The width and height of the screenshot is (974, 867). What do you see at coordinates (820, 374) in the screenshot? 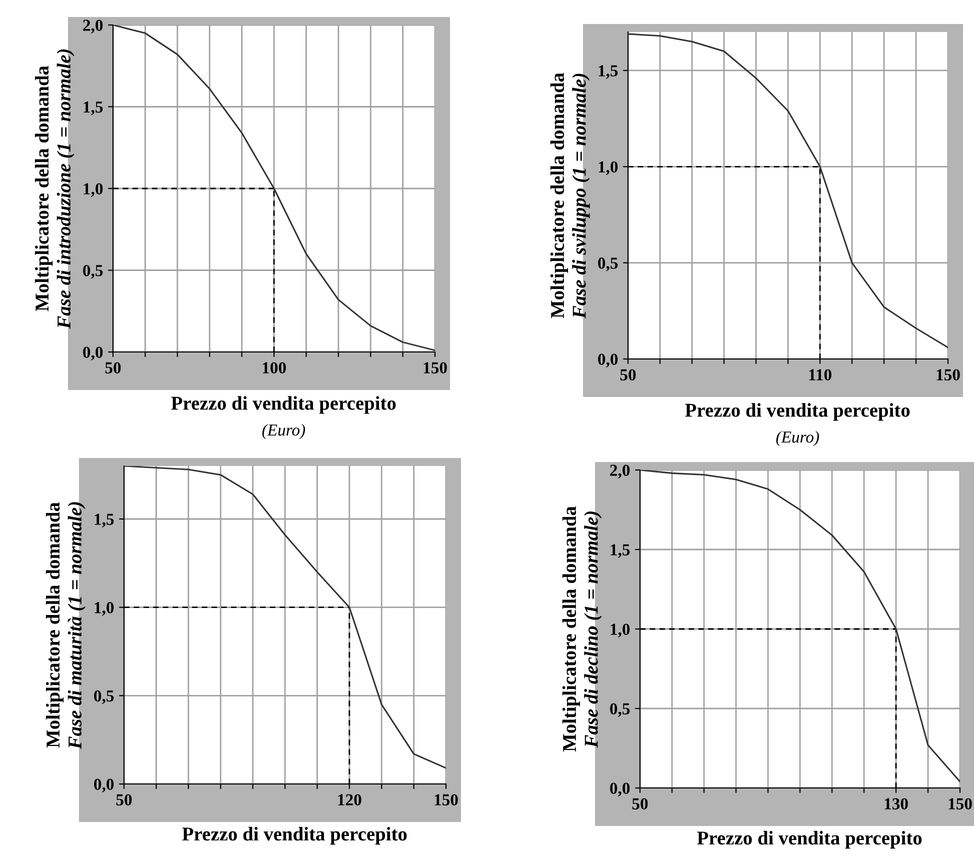
I see `x-tick-label: 110` at bounding box center [820, 374].